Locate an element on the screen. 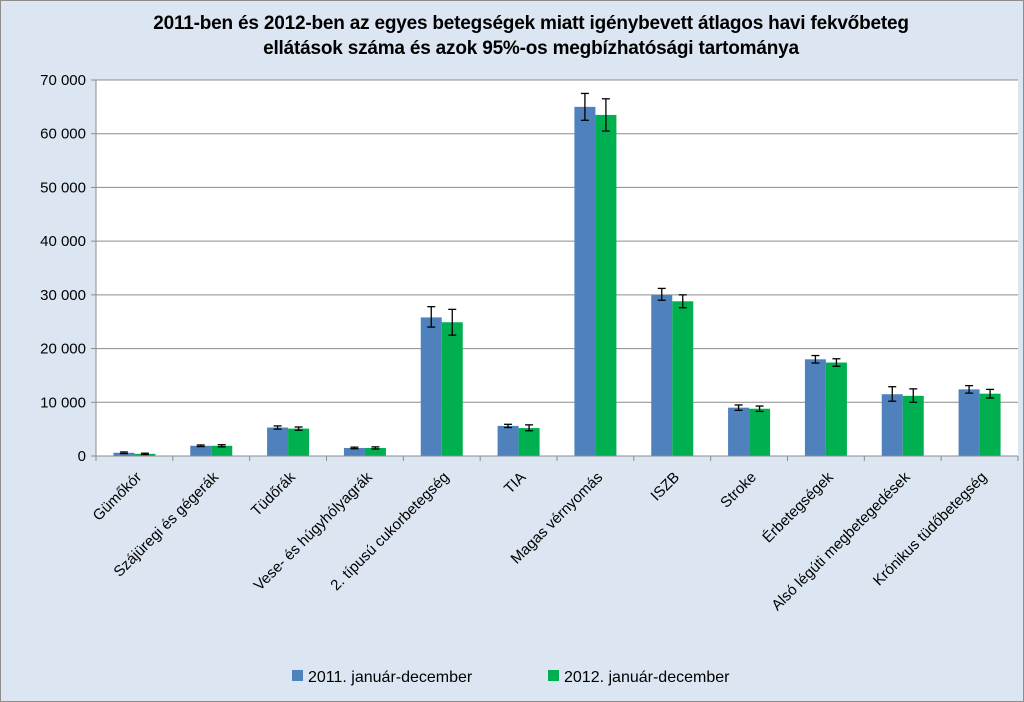 The height and width of the screenshot is (702, 1024). x-tick-label: Tüdőrák is located at coordinates (273, 493).